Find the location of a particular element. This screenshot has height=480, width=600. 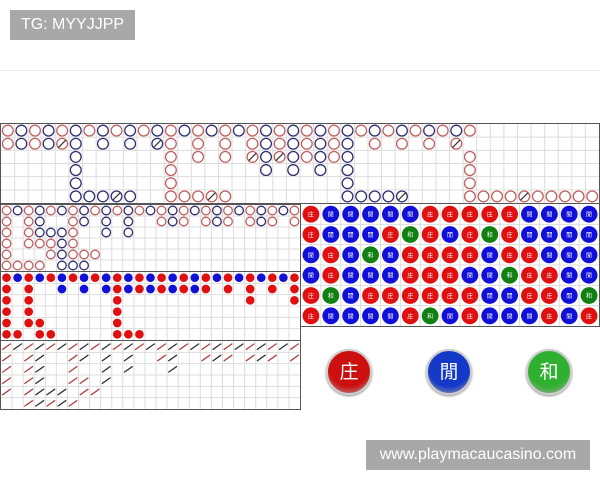

small-road-panel is located at coordinates (150, 306).